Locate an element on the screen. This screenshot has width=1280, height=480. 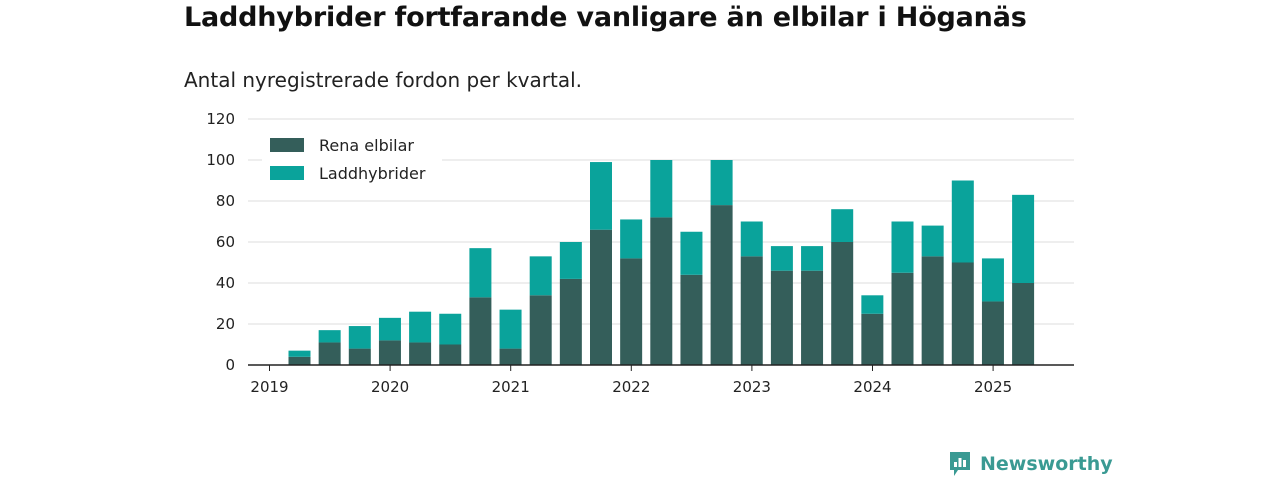
y-tick-label: 60 is located at coordinates (225, 242).